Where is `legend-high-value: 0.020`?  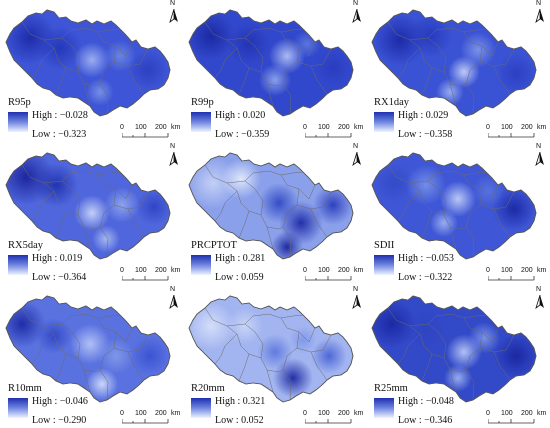 legend-high-value: 0.020 is located at coordinates (254, 115).